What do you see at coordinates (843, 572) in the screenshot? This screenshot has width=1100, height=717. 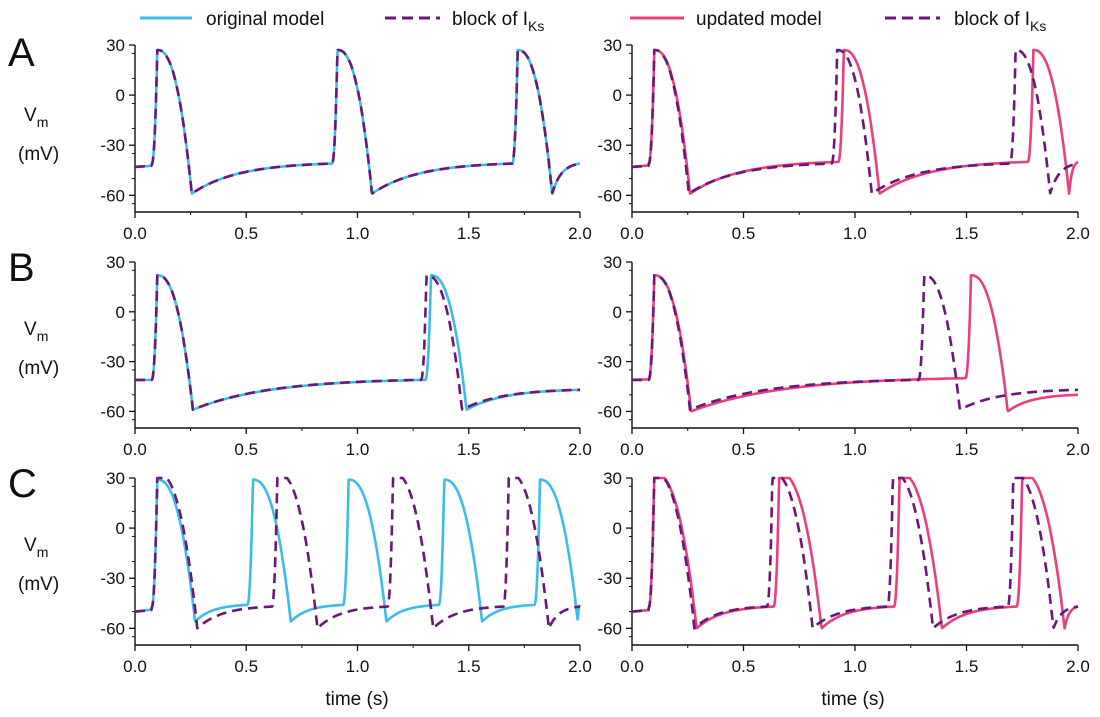 I see `panel-c-right-plot: 0.0 0.5 1.0 1.5 2.0 30 0 -30 -60` at bounding box center [843, 572].